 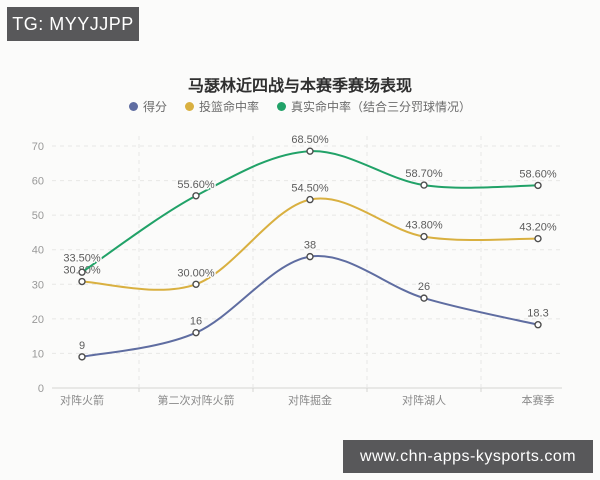 I want to click on legend-item-0: 得分, so click(x=147, y=106).